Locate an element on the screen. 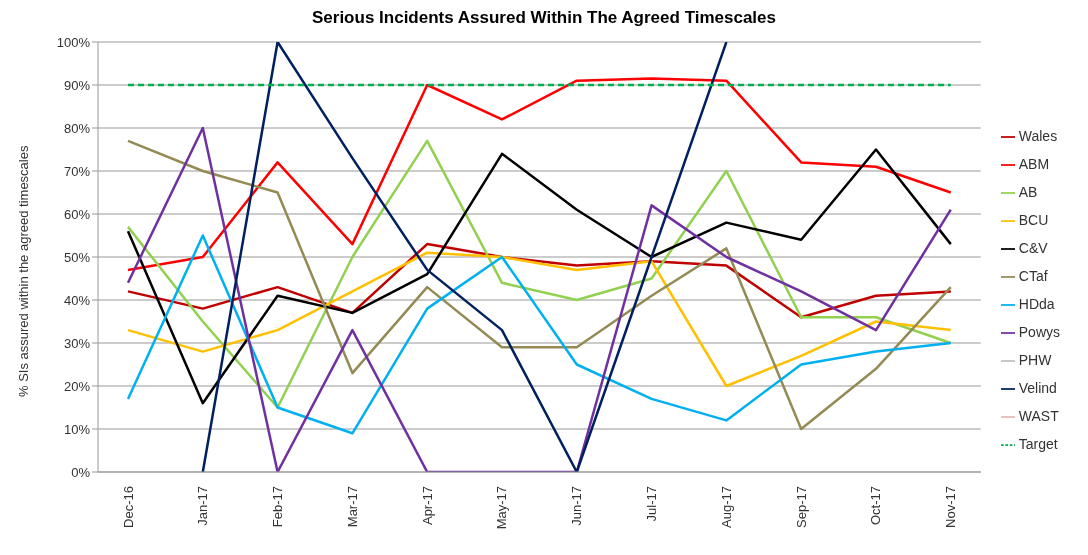 This screenshot has width=1088, height=555. x-tick-label: Aug-17 is located at coordinates (726, 507).